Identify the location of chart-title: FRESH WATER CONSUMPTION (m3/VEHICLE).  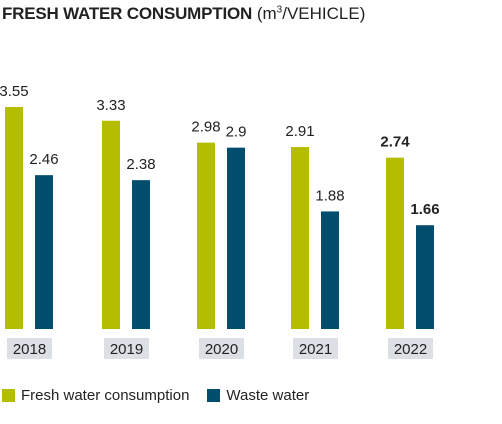
(183, 14).